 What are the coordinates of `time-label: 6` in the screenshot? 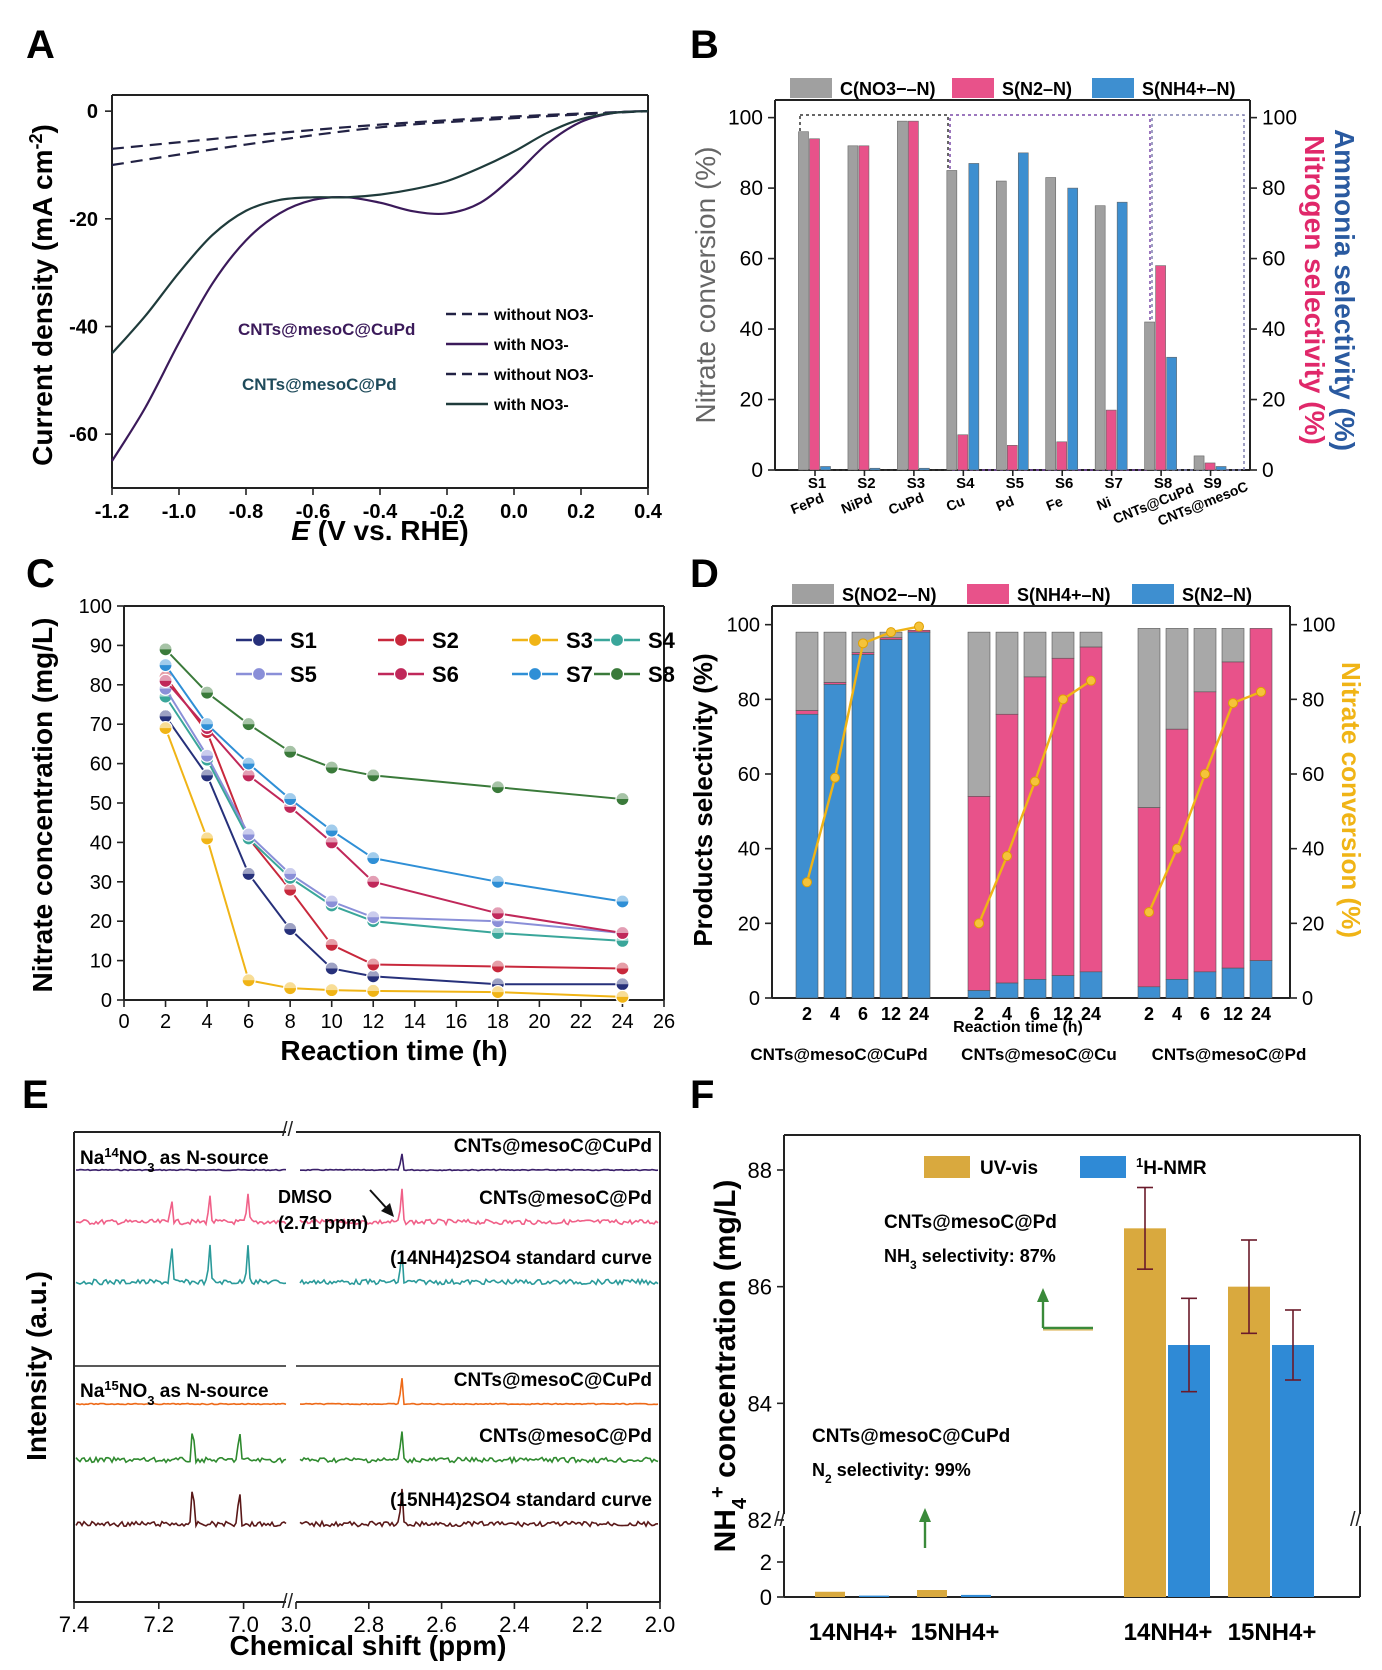 It's located at (863, 1014).